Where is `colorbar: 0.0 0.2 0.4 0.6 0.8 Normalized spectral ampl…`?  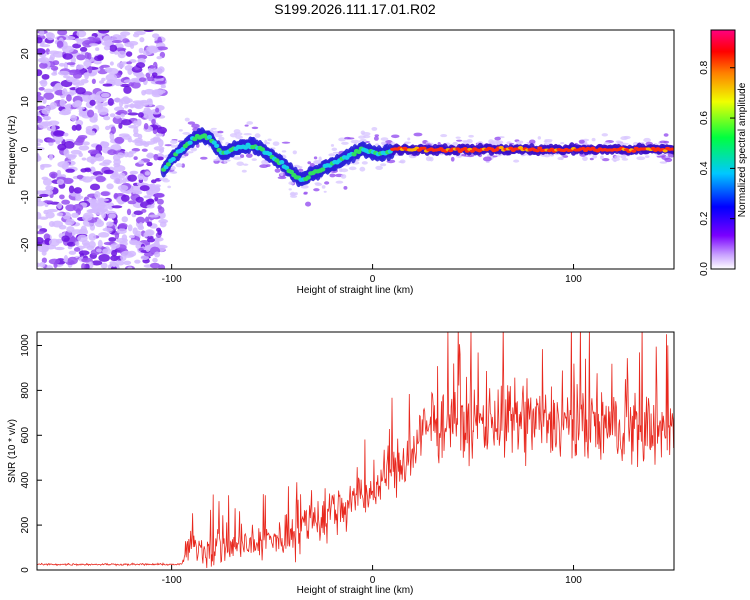
colorbar: 0.0 0.2 0.4 0.6 0.8 Normalized spectral ampl… is located at coordinates (723, 152).